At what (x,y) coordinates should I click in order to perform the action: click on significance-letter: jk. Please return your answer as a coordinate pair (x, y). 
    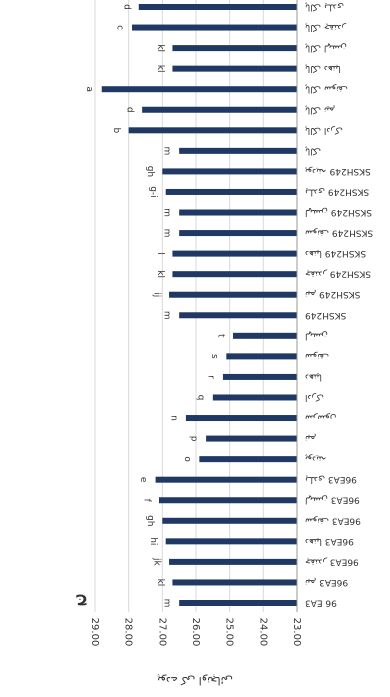
    Looking at the image, I should click on (157, 562).